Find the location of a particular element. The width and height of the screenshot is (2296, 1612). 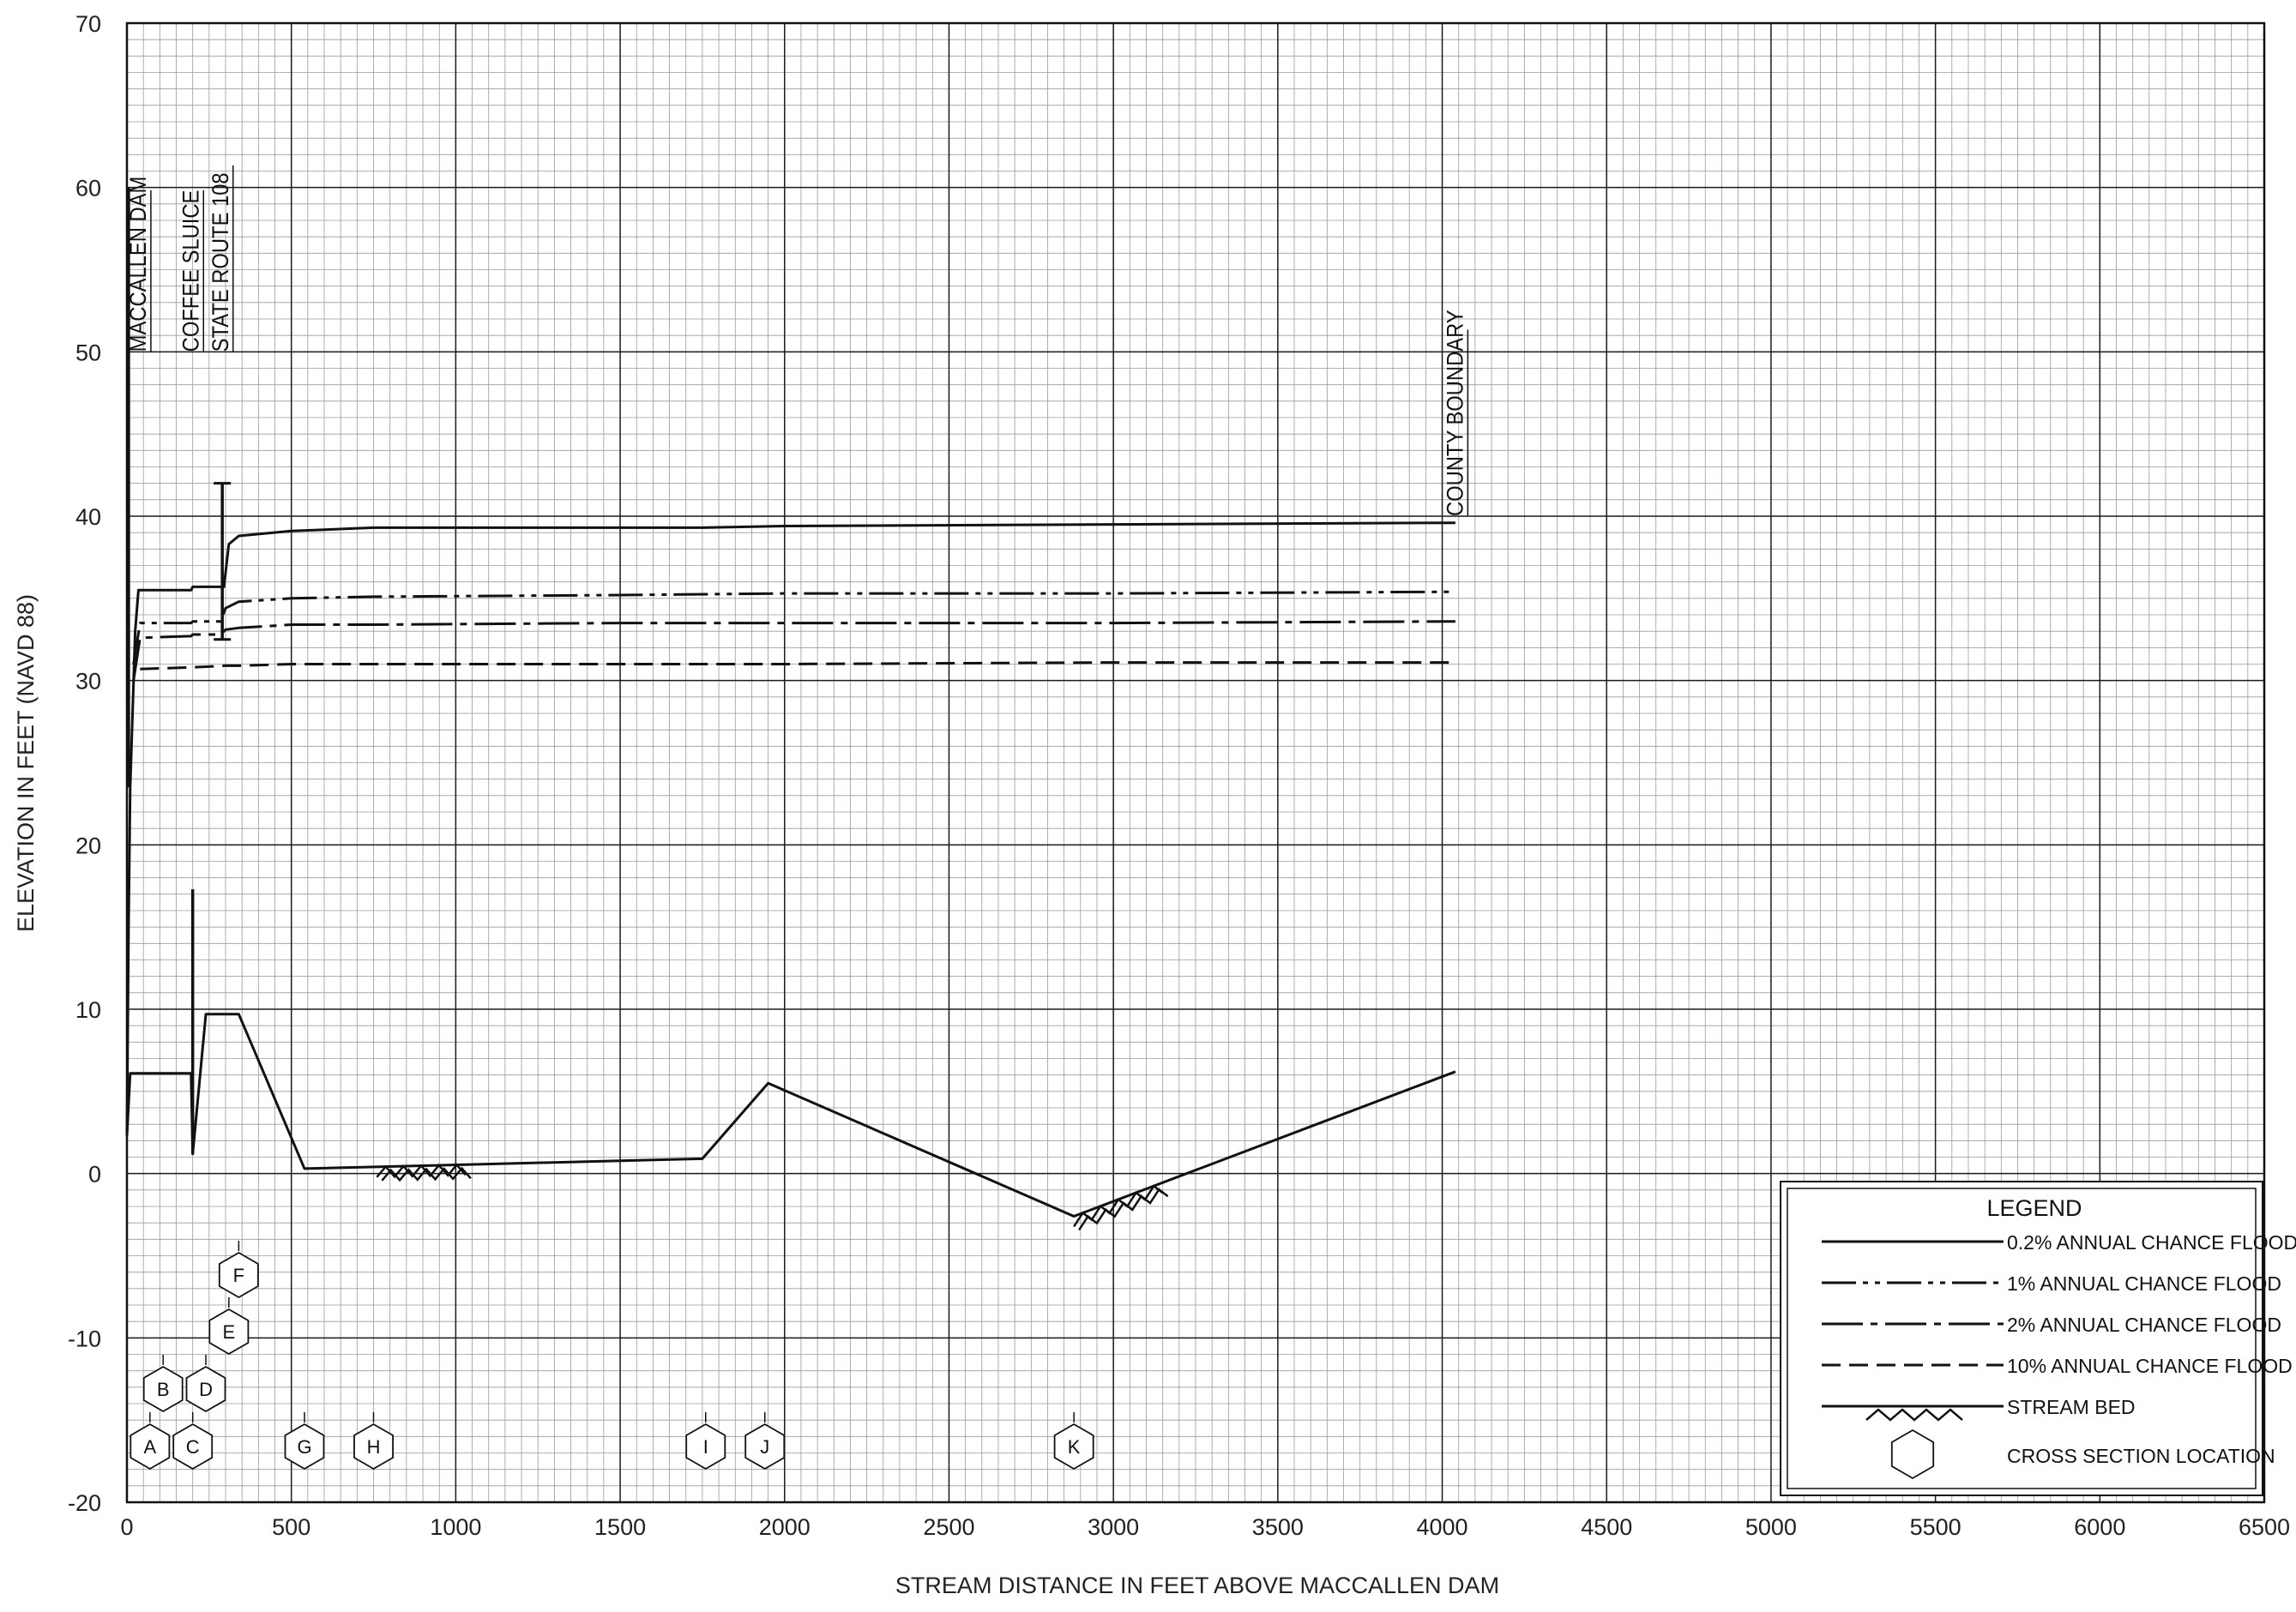

legend-inner-box is located at coordinates (2022, 1338).